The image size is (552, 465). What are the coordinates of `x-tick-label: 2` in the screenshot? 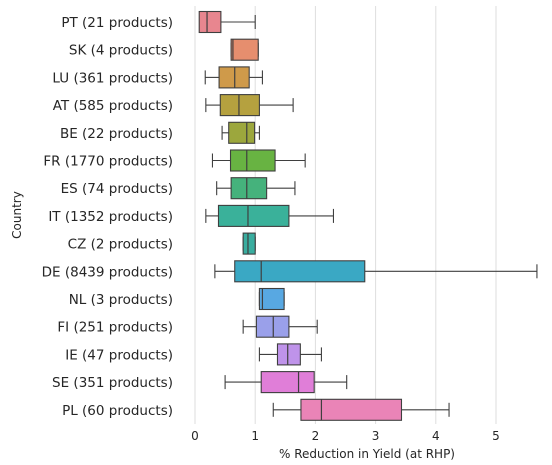 It's located at (316, 436).